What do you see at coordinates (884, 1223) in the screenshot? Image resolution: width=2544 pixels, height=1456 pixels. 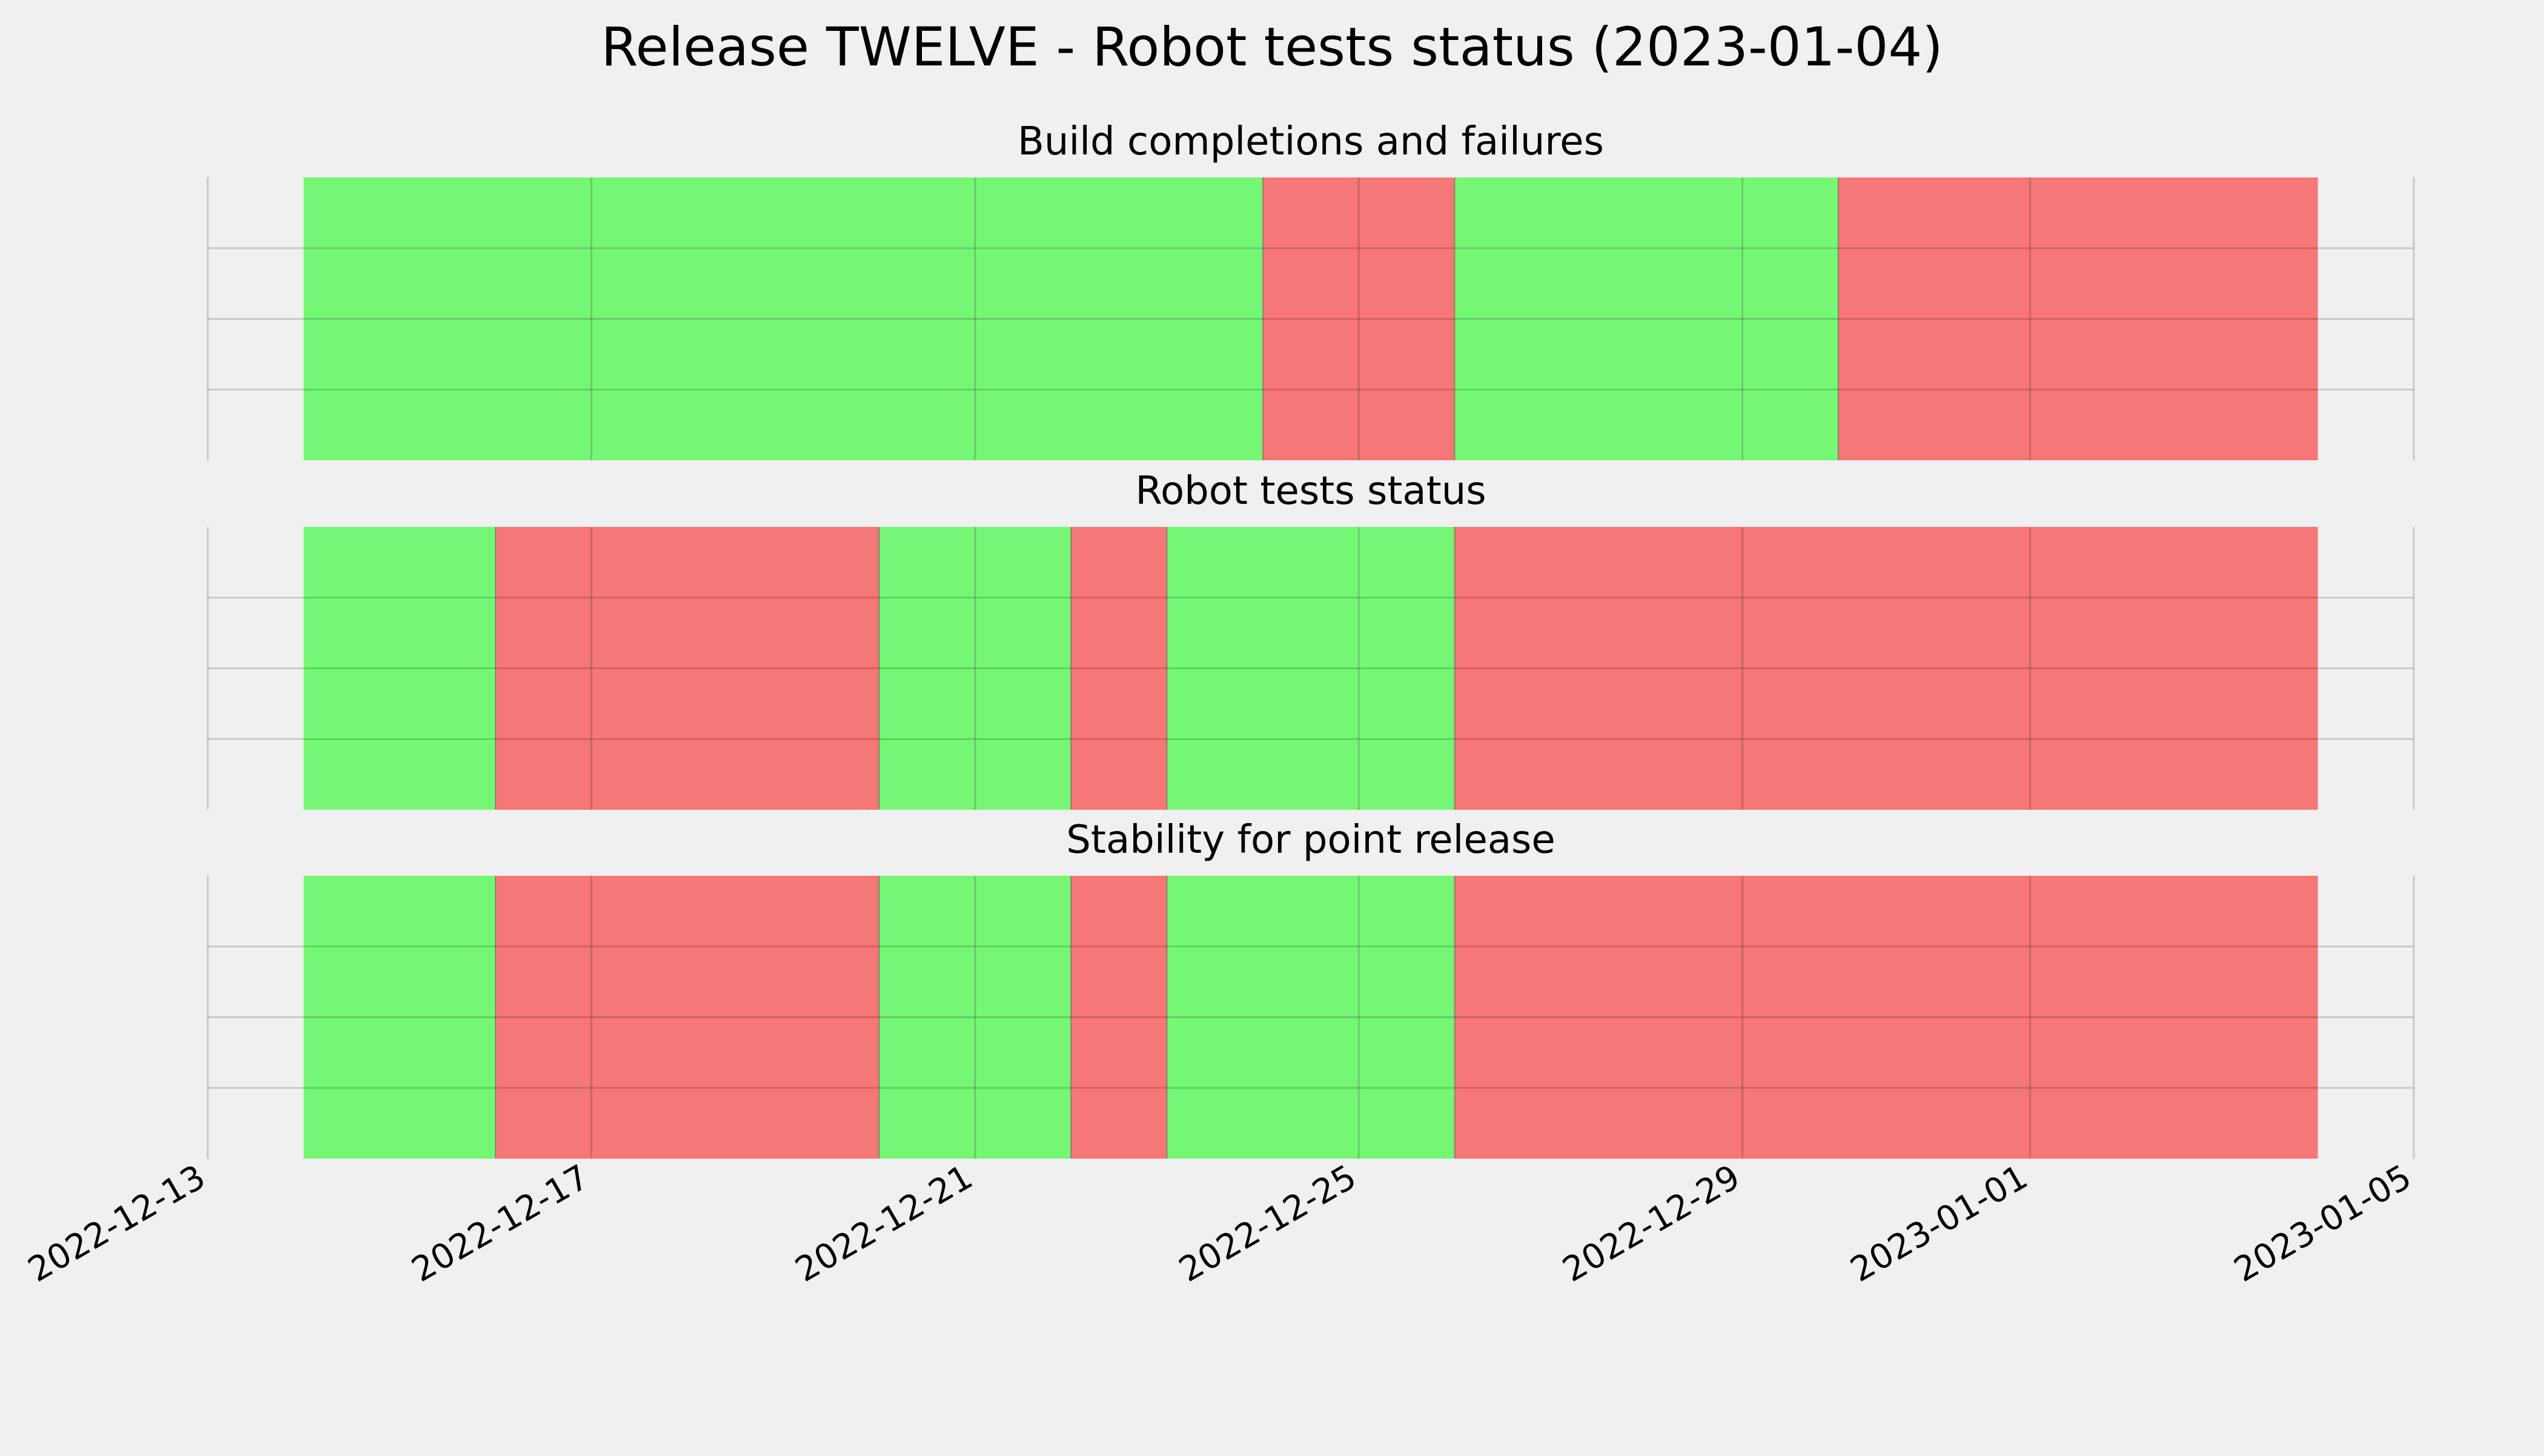 I see `x-tick-label: 2022-12-21` at bounding box center [884, 1223].